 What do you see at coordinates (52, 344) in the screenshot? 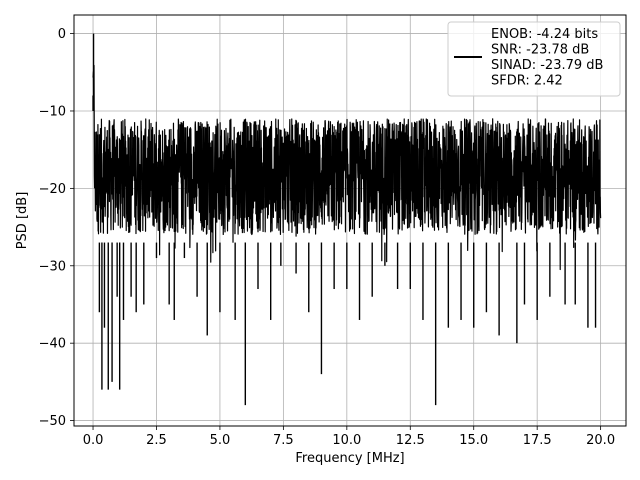
I see `y-tick-label: −40` at bounding box center [52, 344].